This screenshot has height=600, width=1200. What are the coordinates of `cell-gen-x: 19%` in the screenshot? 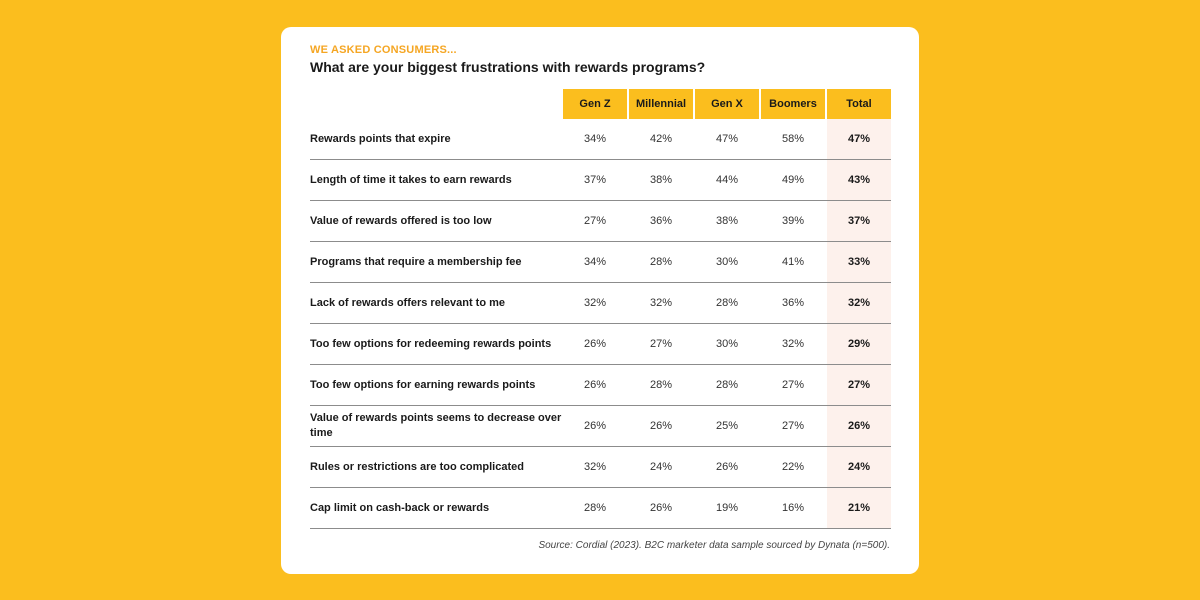 It's located at (727, 508).